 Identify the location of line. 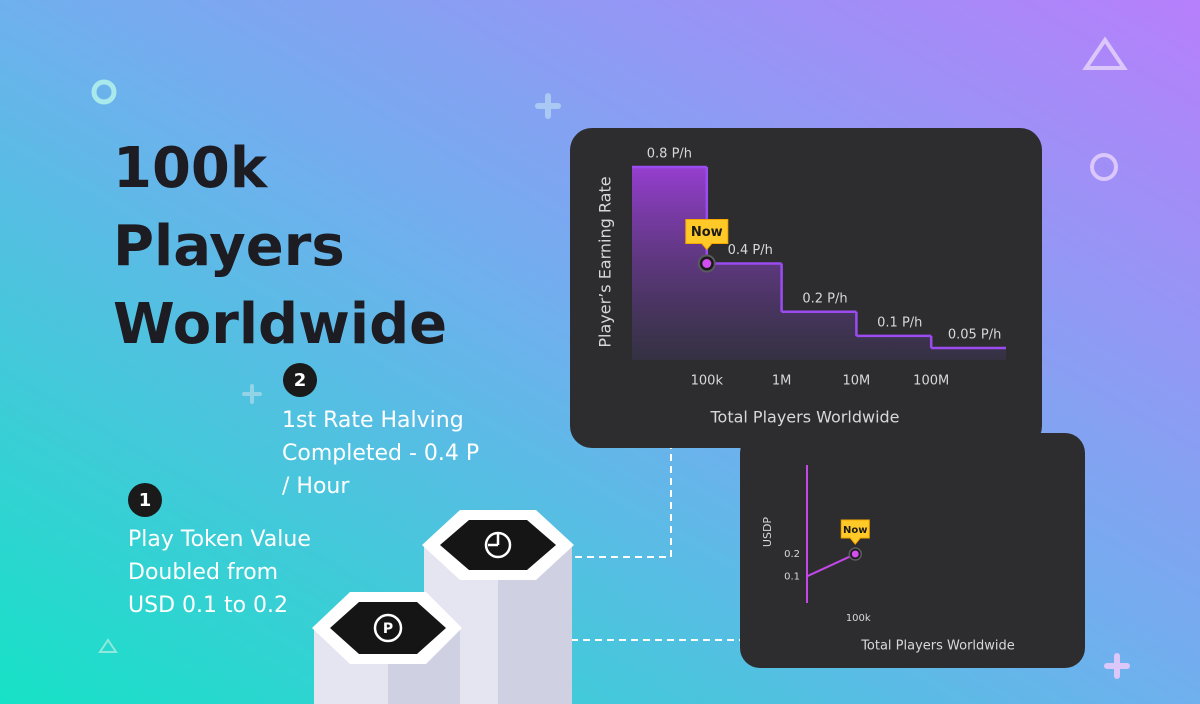
(831, 565).